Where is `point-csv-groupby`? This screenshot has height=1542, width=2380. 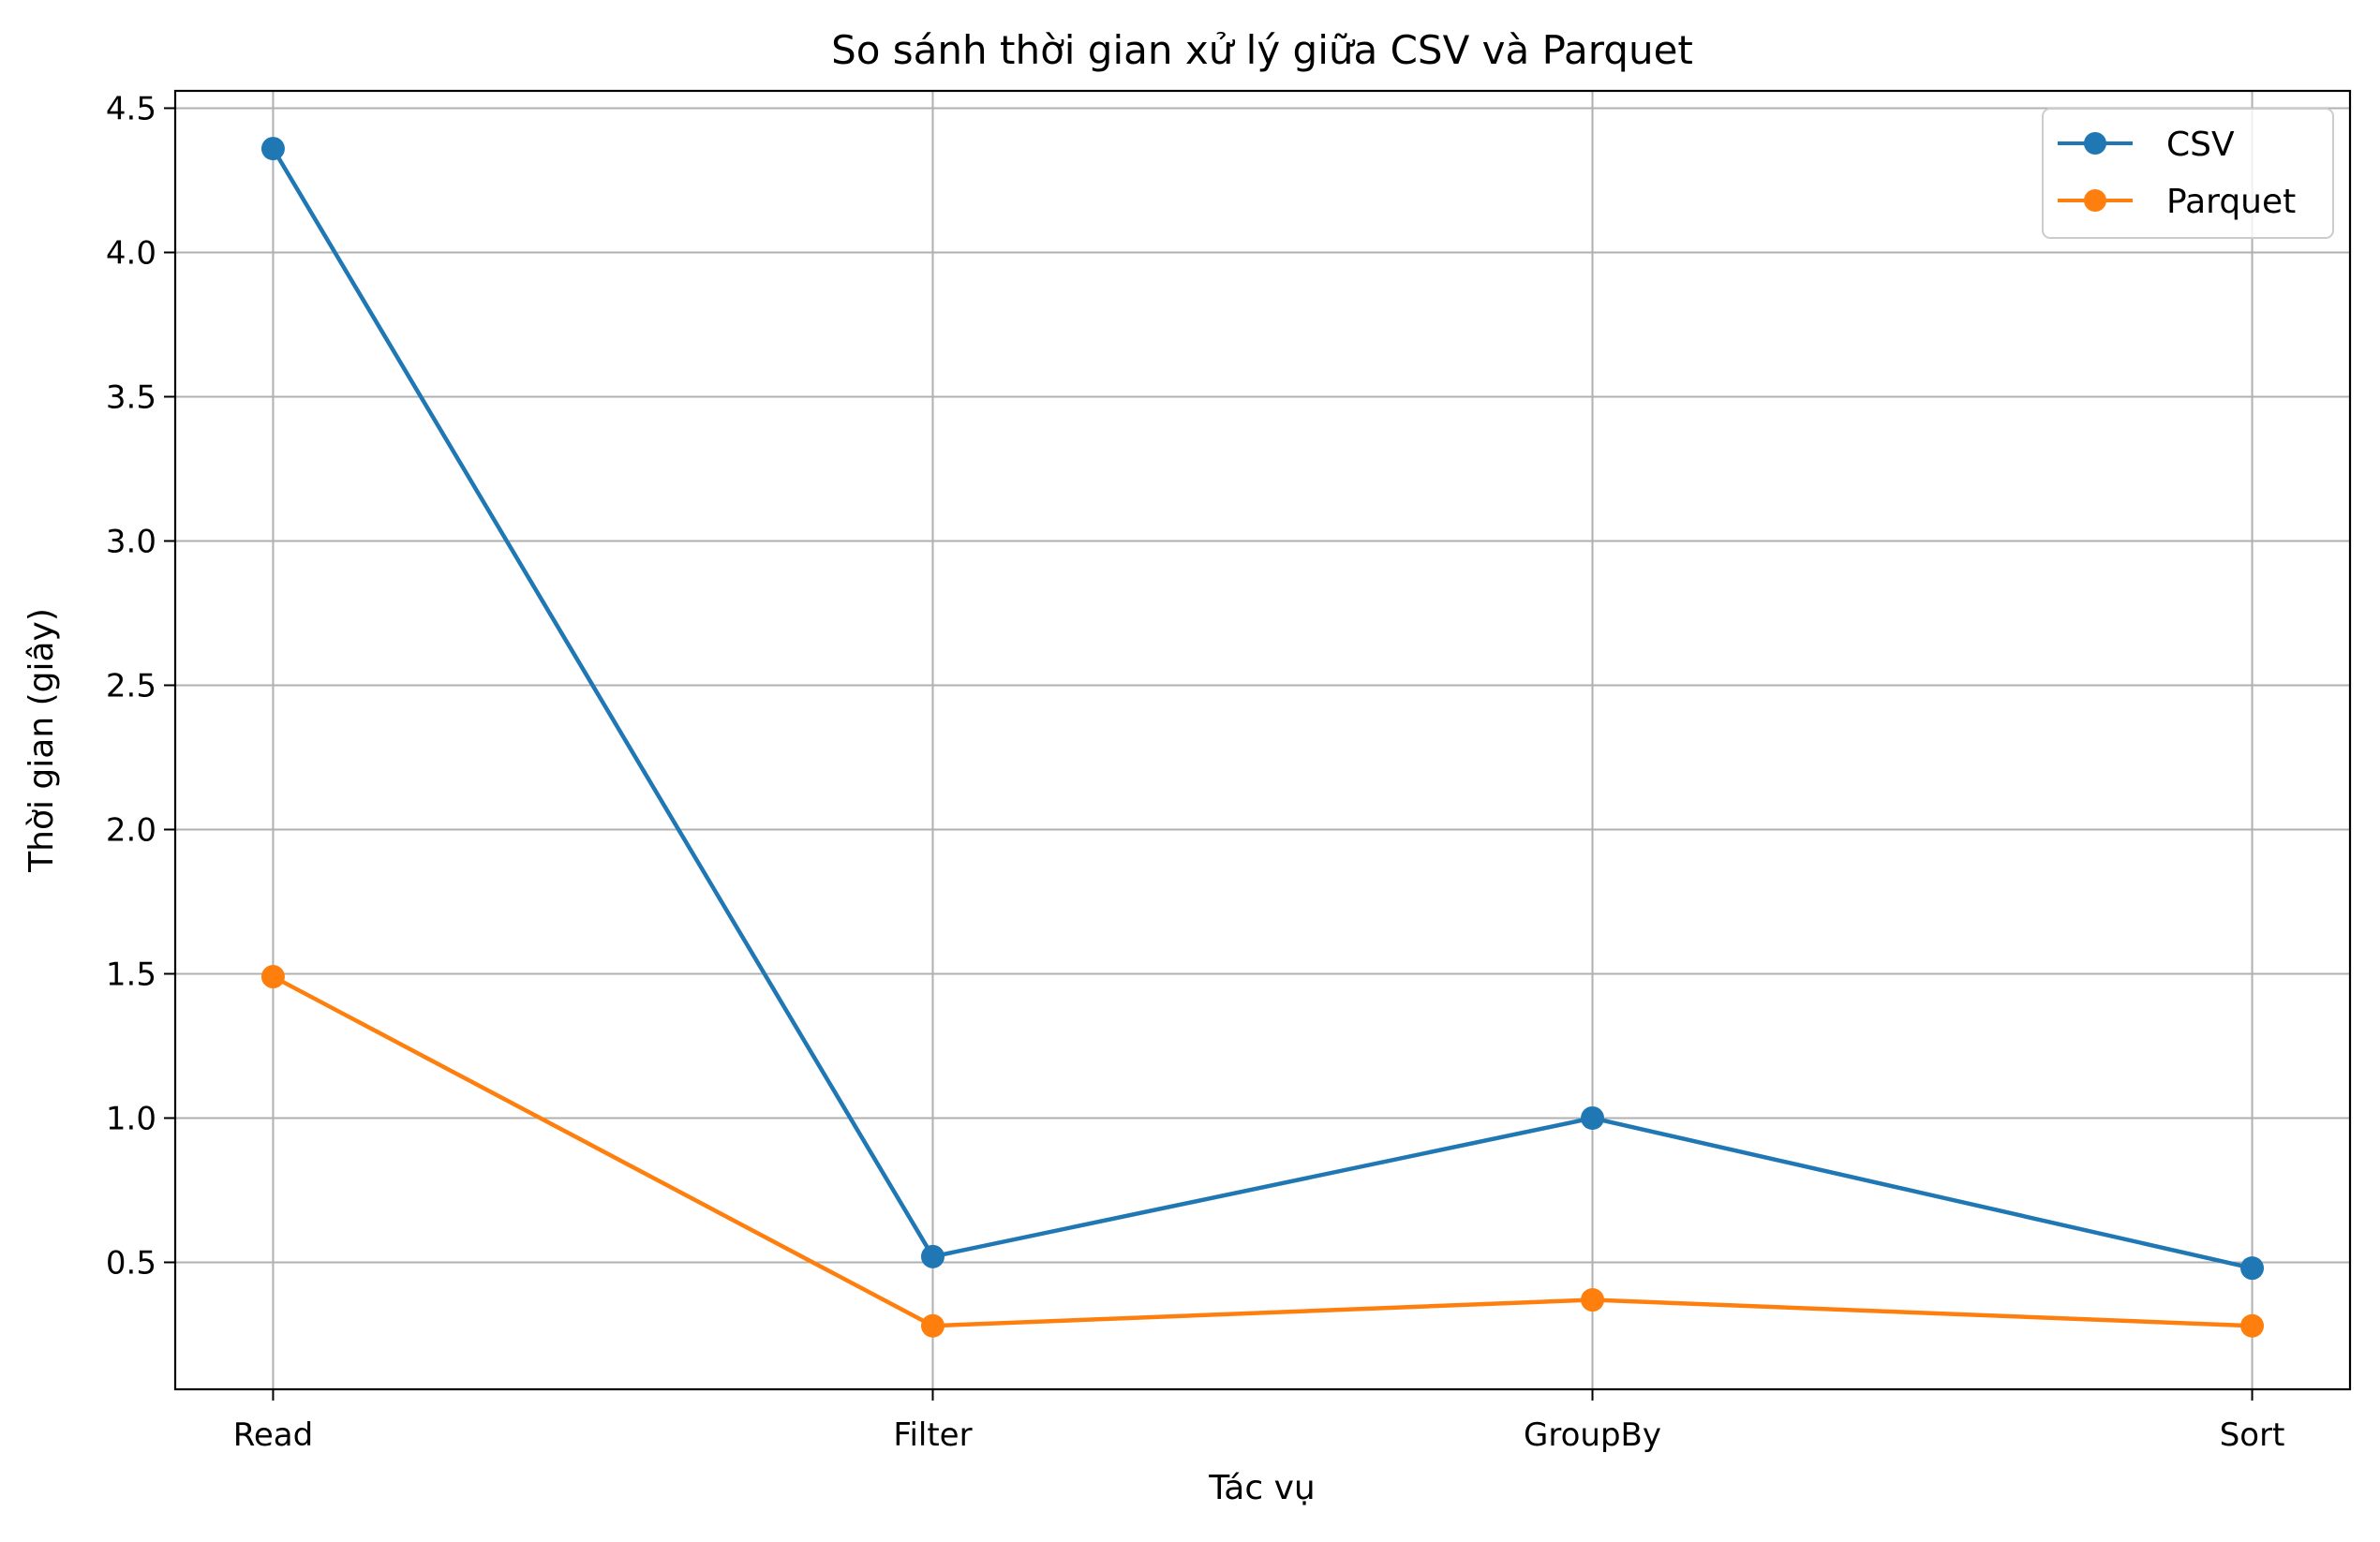
point-csv-groupby is located at coordinates (1593, 1117).